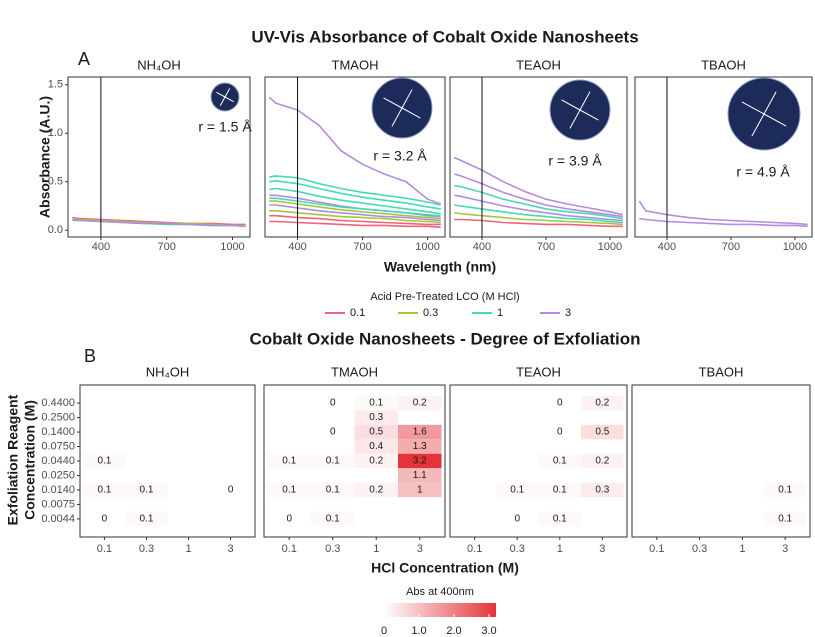  I want to click on facet-label: NH₄OH, so click(168, 371).